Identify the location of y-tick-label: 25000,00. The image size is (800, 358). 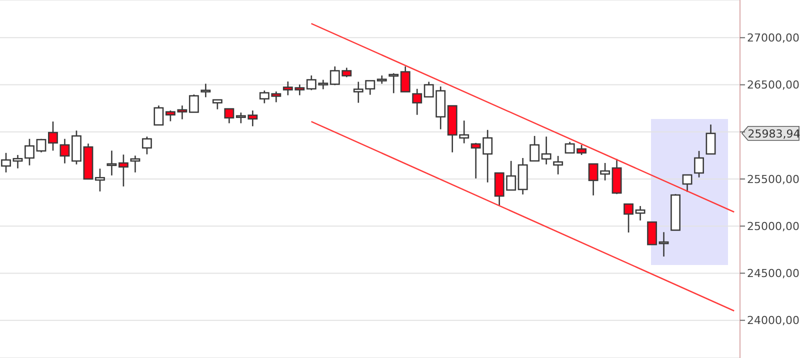
(773, 227).